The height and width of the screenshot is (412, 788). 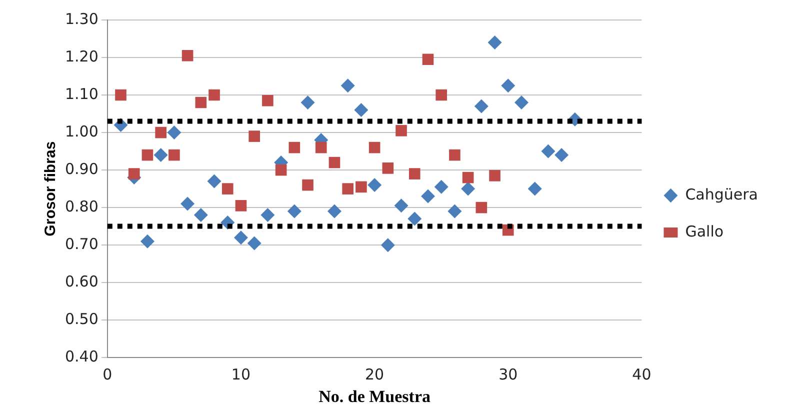 I want to click on legend-label: Cahgüera, so click(x=721, y=194).